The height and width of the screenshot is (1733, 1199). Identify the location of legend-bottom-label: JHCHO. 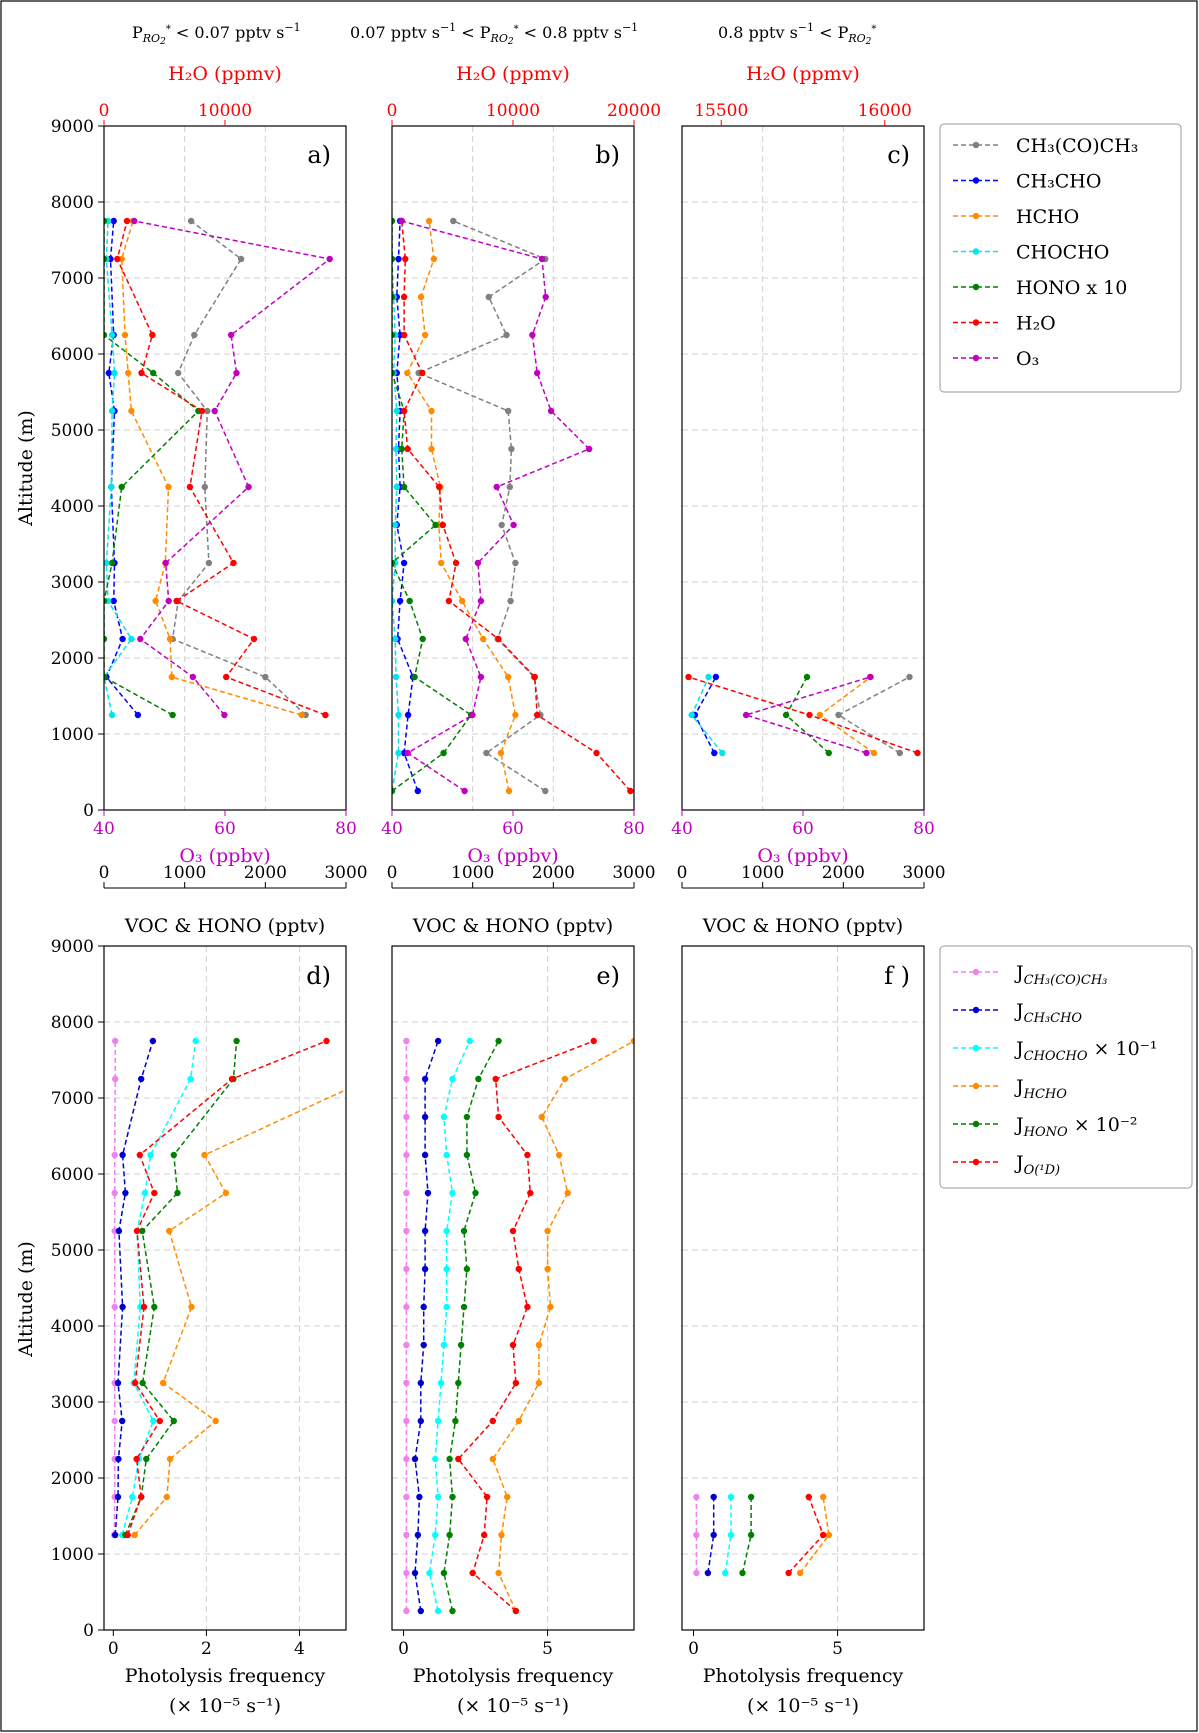
(1040, 1089).